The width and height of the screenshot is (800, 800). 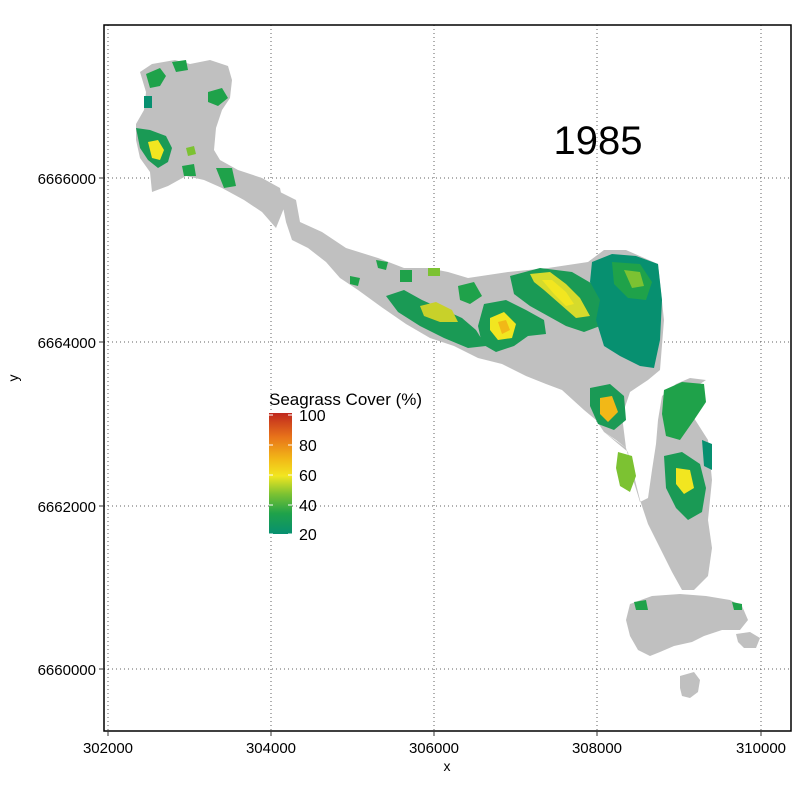 I want to click on land-south-tip, so click(x=687, y=625).